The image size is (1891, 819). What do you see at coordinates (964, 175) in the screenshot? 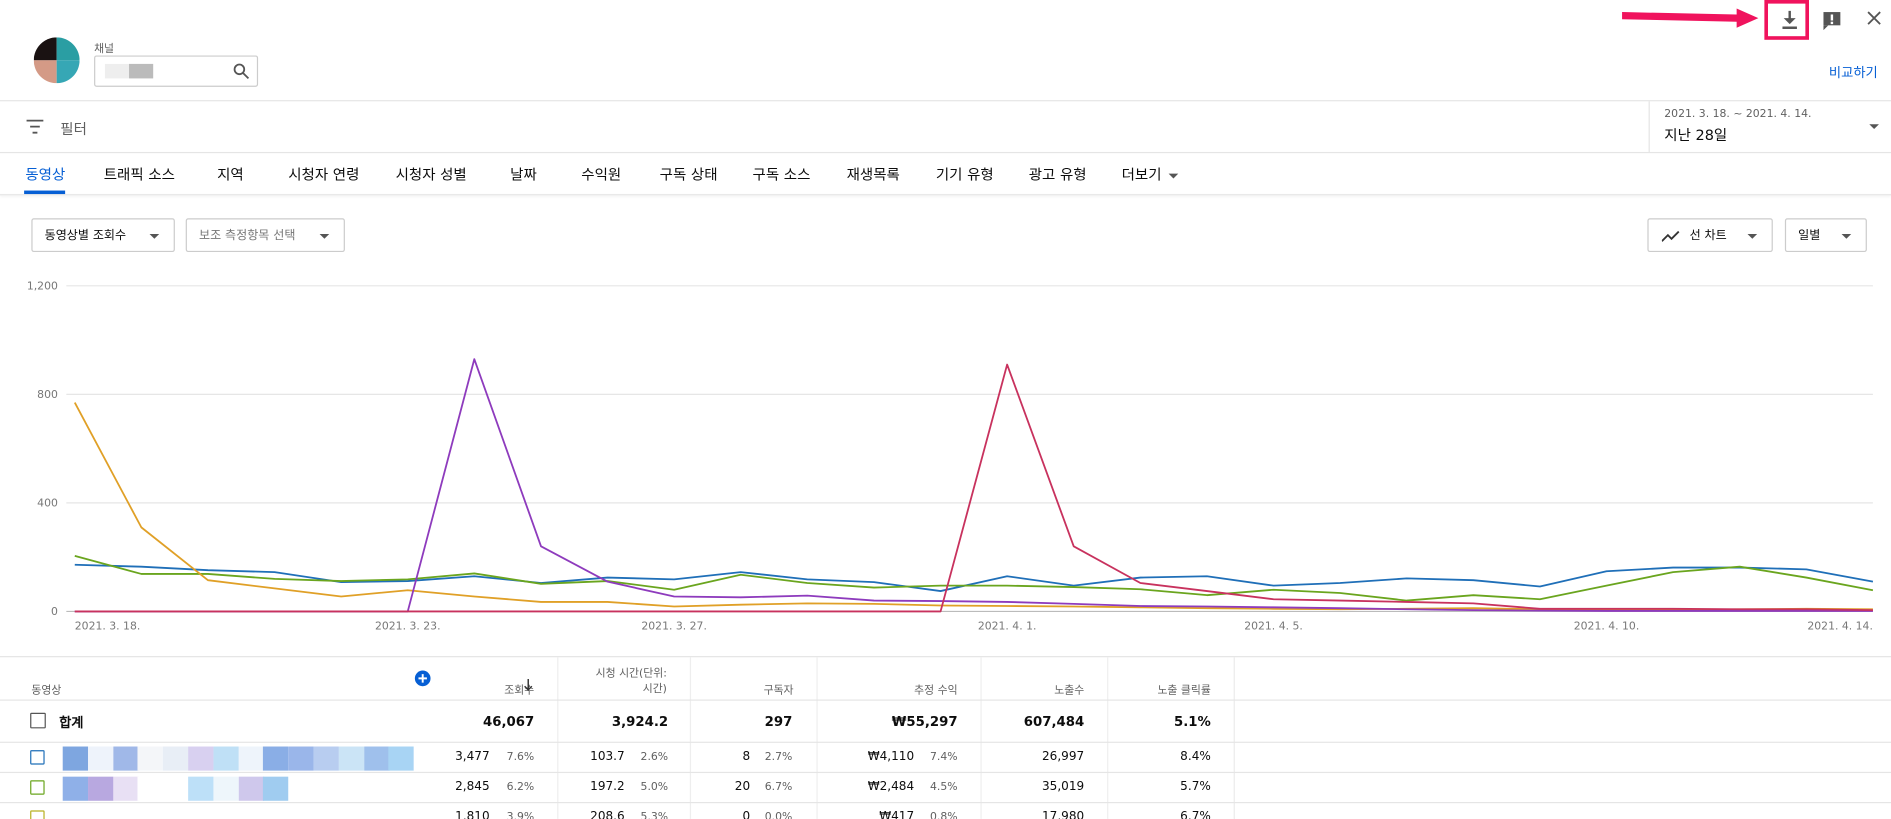
I see `tab: 기기 유형` at bounding box center [964, 175].